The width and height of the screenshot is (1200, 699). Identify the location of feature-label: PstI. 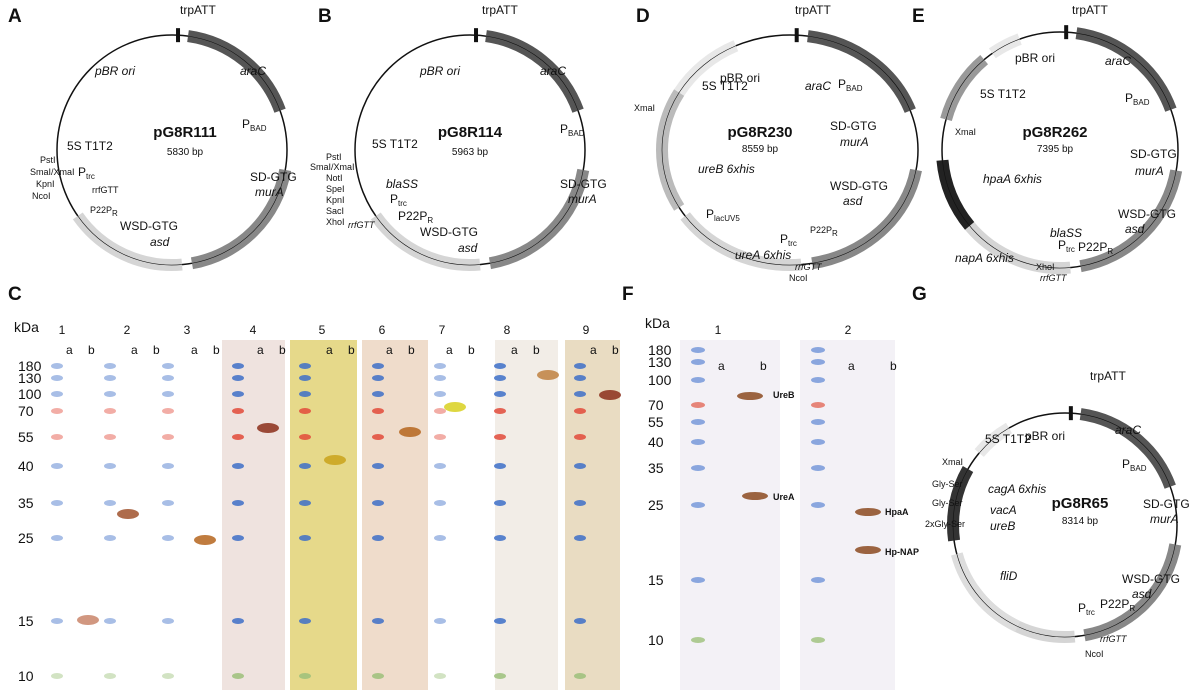
(48, 160).